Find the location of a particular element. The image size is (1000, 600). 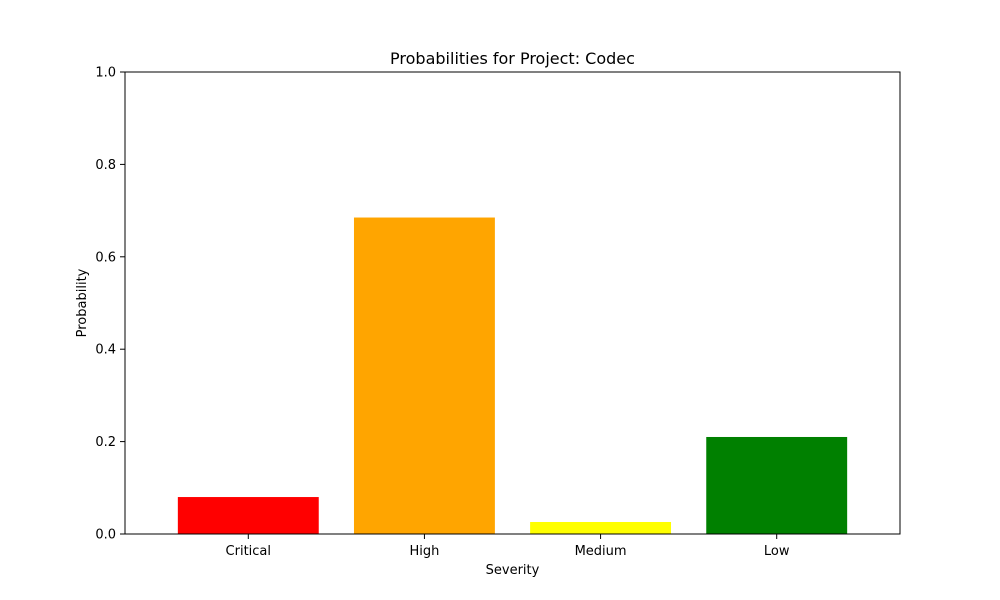

y-tick-label: 0.6 is located at coordinates (105, 257).